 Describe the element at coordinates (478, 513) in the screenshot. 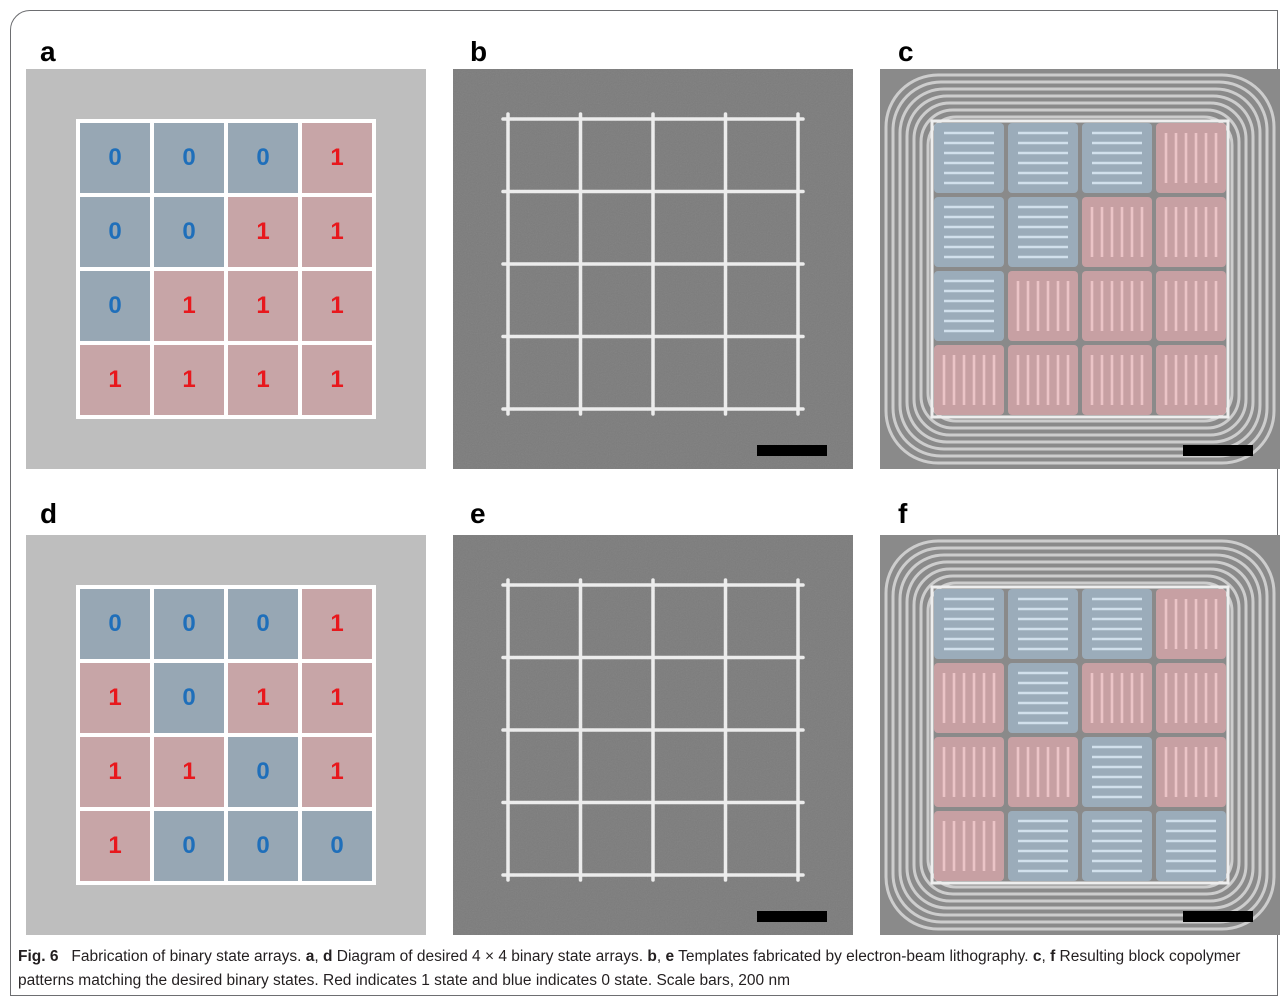

I see `panel-label-e: e` at that location.